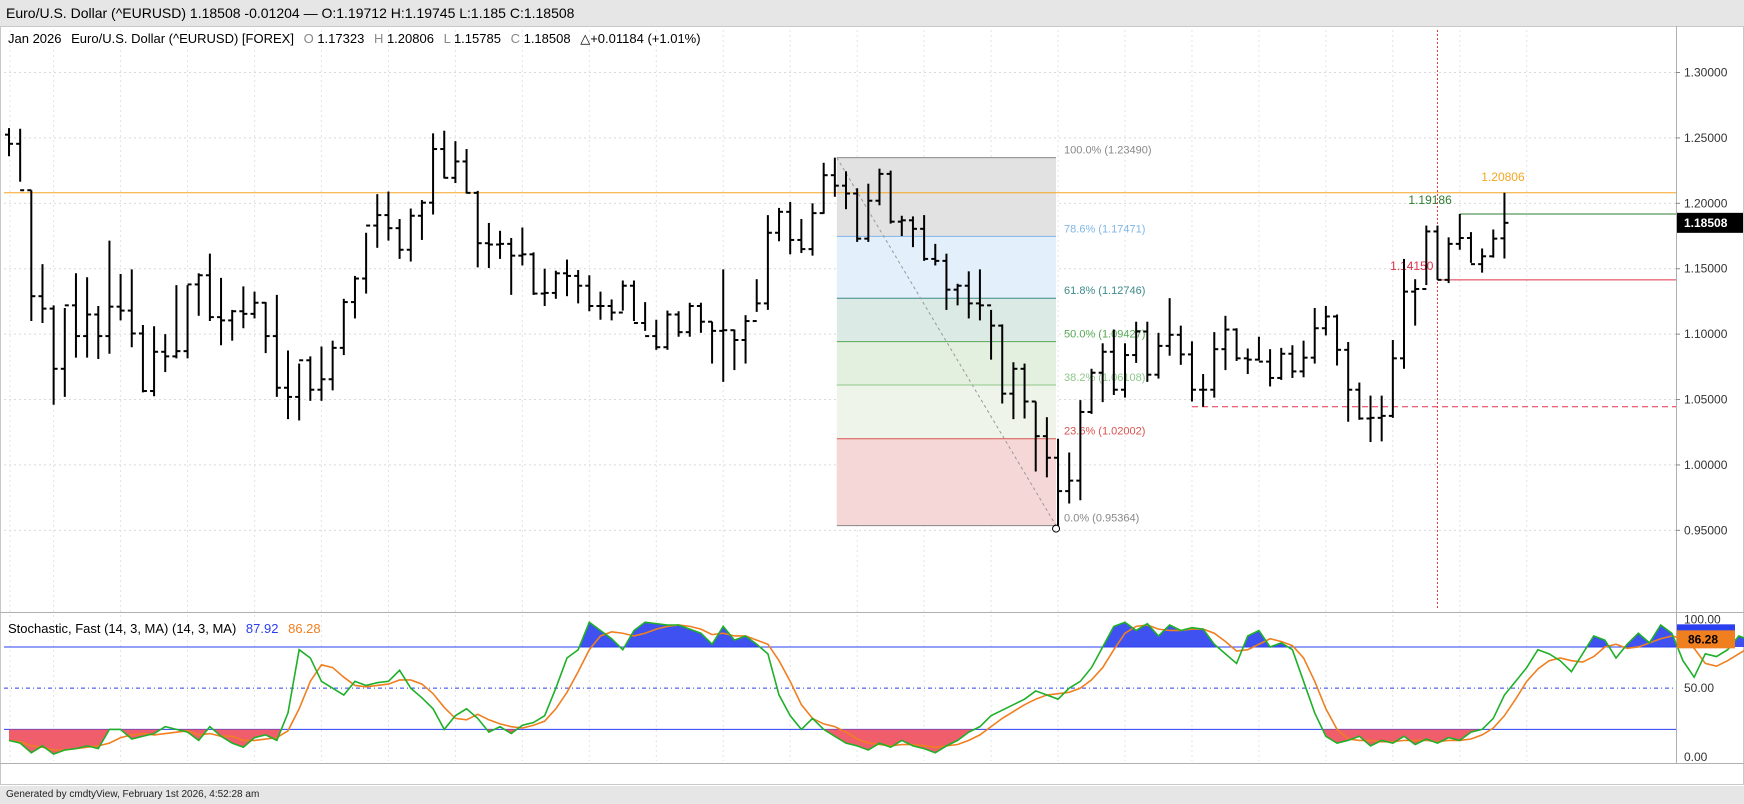  I want to click on fib-level-label: 78.6% (1.17471), so click(1104, 229).